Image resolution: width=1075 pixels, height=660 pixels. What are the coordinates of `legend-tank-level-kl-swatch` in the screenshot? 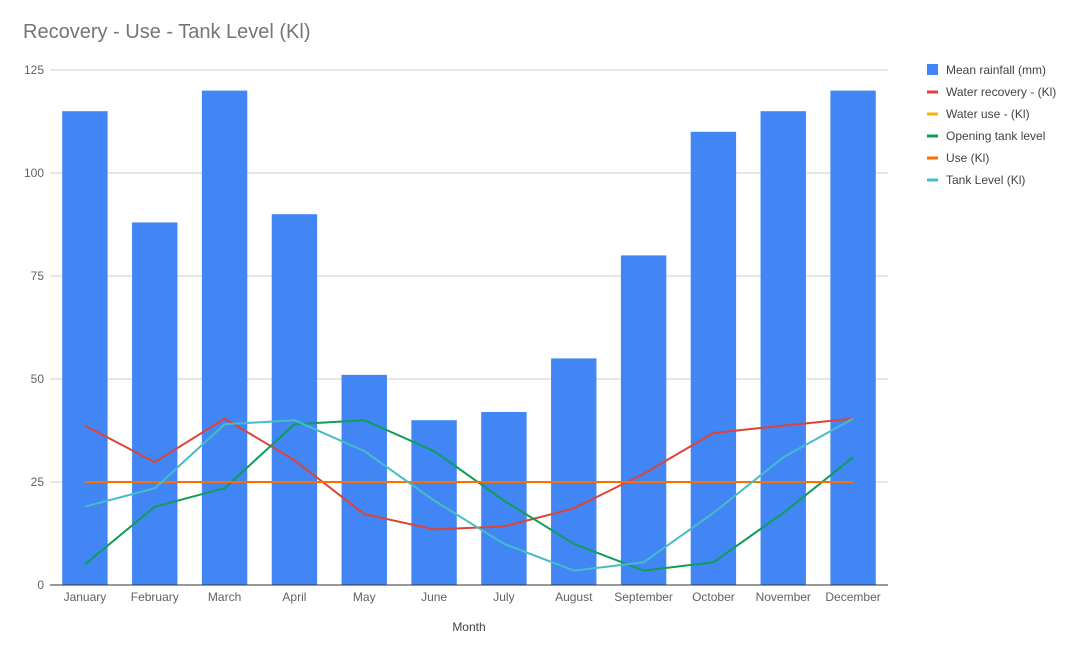 It's located at (932, 180).